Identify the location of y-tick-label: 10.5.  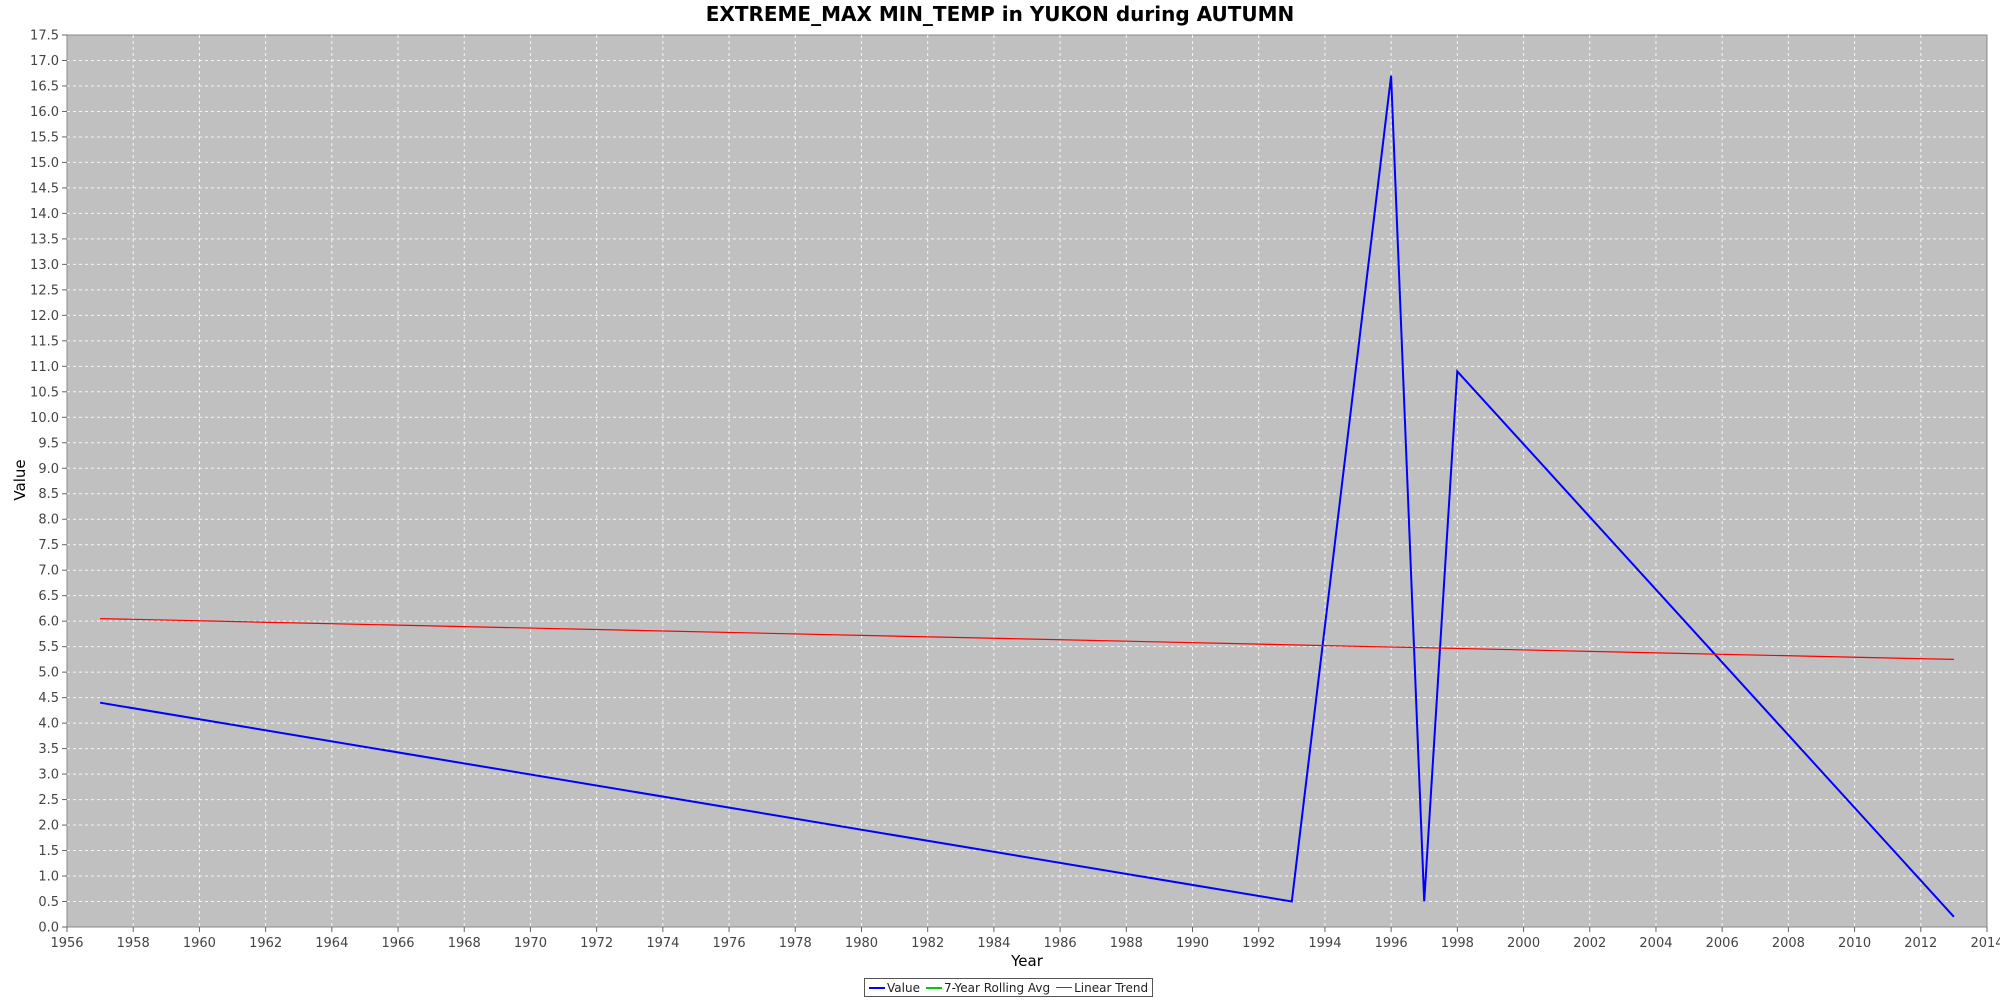
(44, 392).